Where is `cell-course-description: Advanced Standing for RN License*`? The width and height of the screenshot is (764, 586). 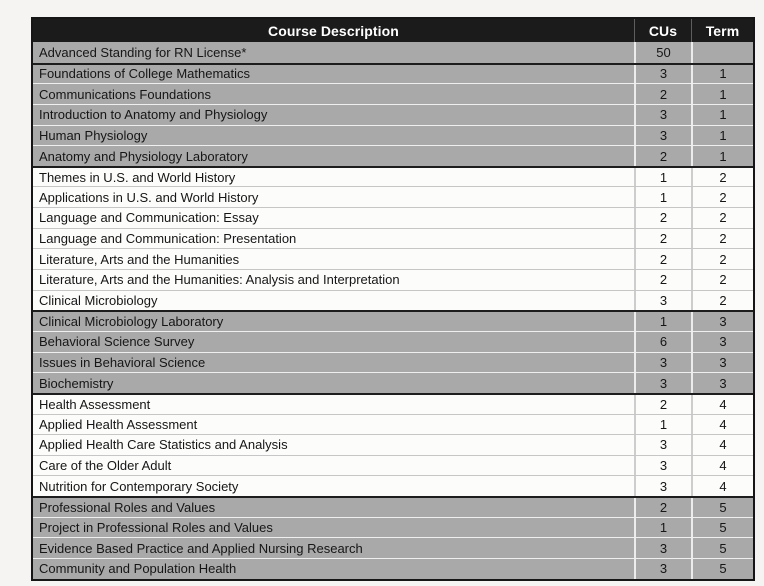 cell-course-description: Advanced Standing for RN License* is located at coordinates (143, 52).